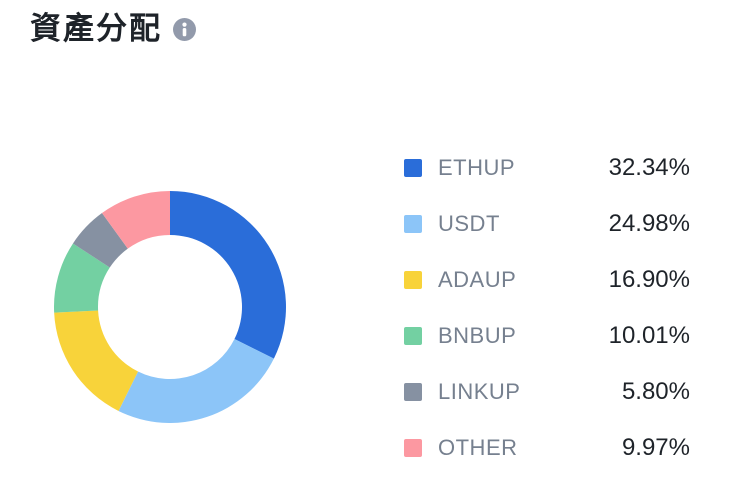 This screenshot has width=750, height=482. Describe the element at coordinates (135, 220) in the screenshot. I see `donut-slice-OTHER` at that location.